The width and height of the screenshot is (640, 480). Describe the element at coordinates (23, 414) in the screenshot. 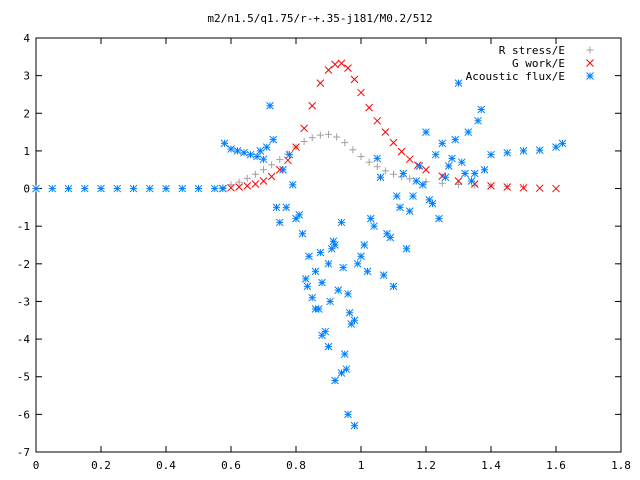

I see `y-tick-label: -6` at that location.